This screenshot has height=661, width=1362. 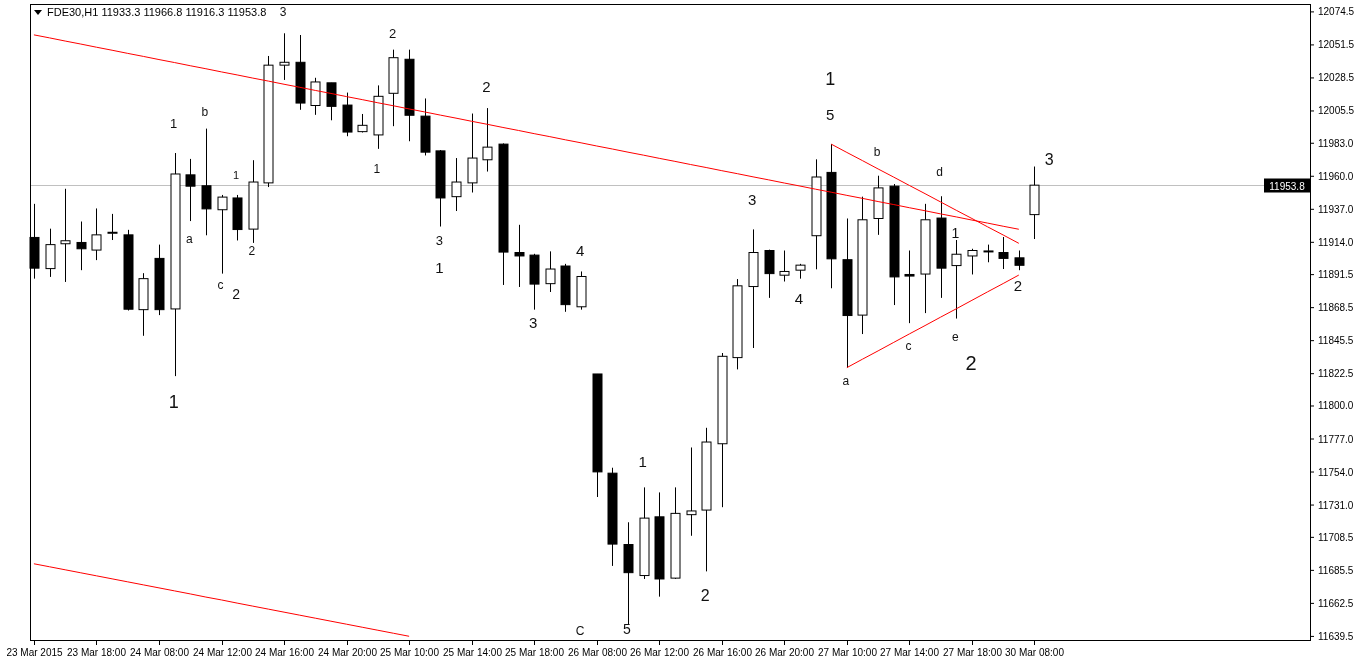 What do you see at coordinates (973, 652) in the screenshot?
I see `x-tick-label: 27 Mar 18:00` at bounding box center [973, 652].